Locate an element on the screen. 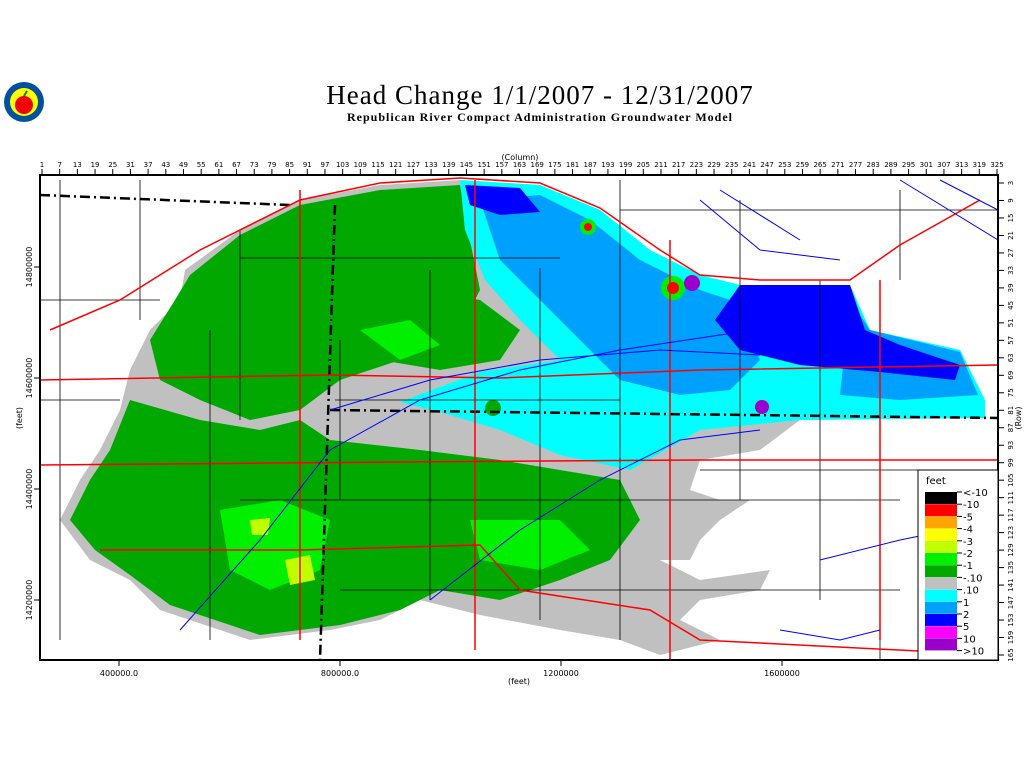 This screenshot has height=768, width=1024. row-tick-label: 3 is located at coordinates (1011, 183).